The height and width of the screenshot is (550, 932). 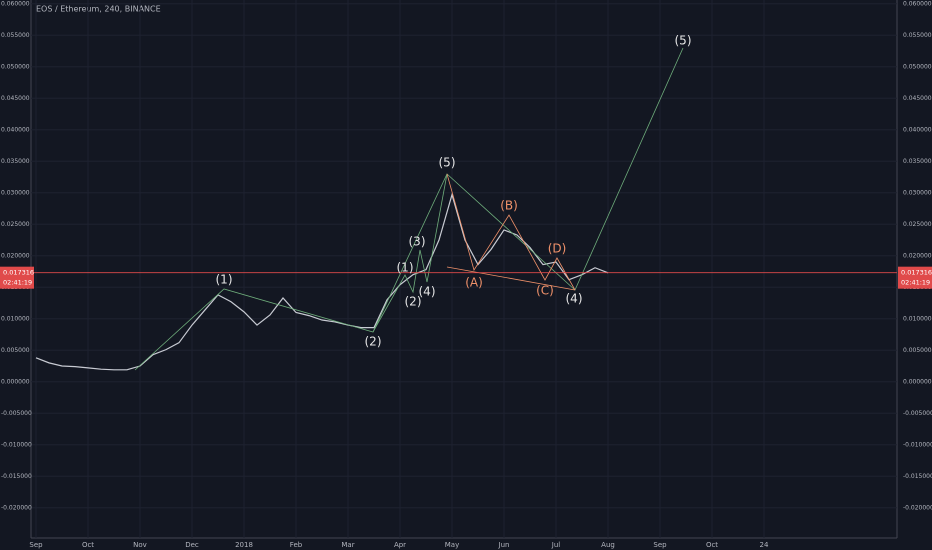 I want to click on x-tick-label: Dec, so click(x=192, y=545).